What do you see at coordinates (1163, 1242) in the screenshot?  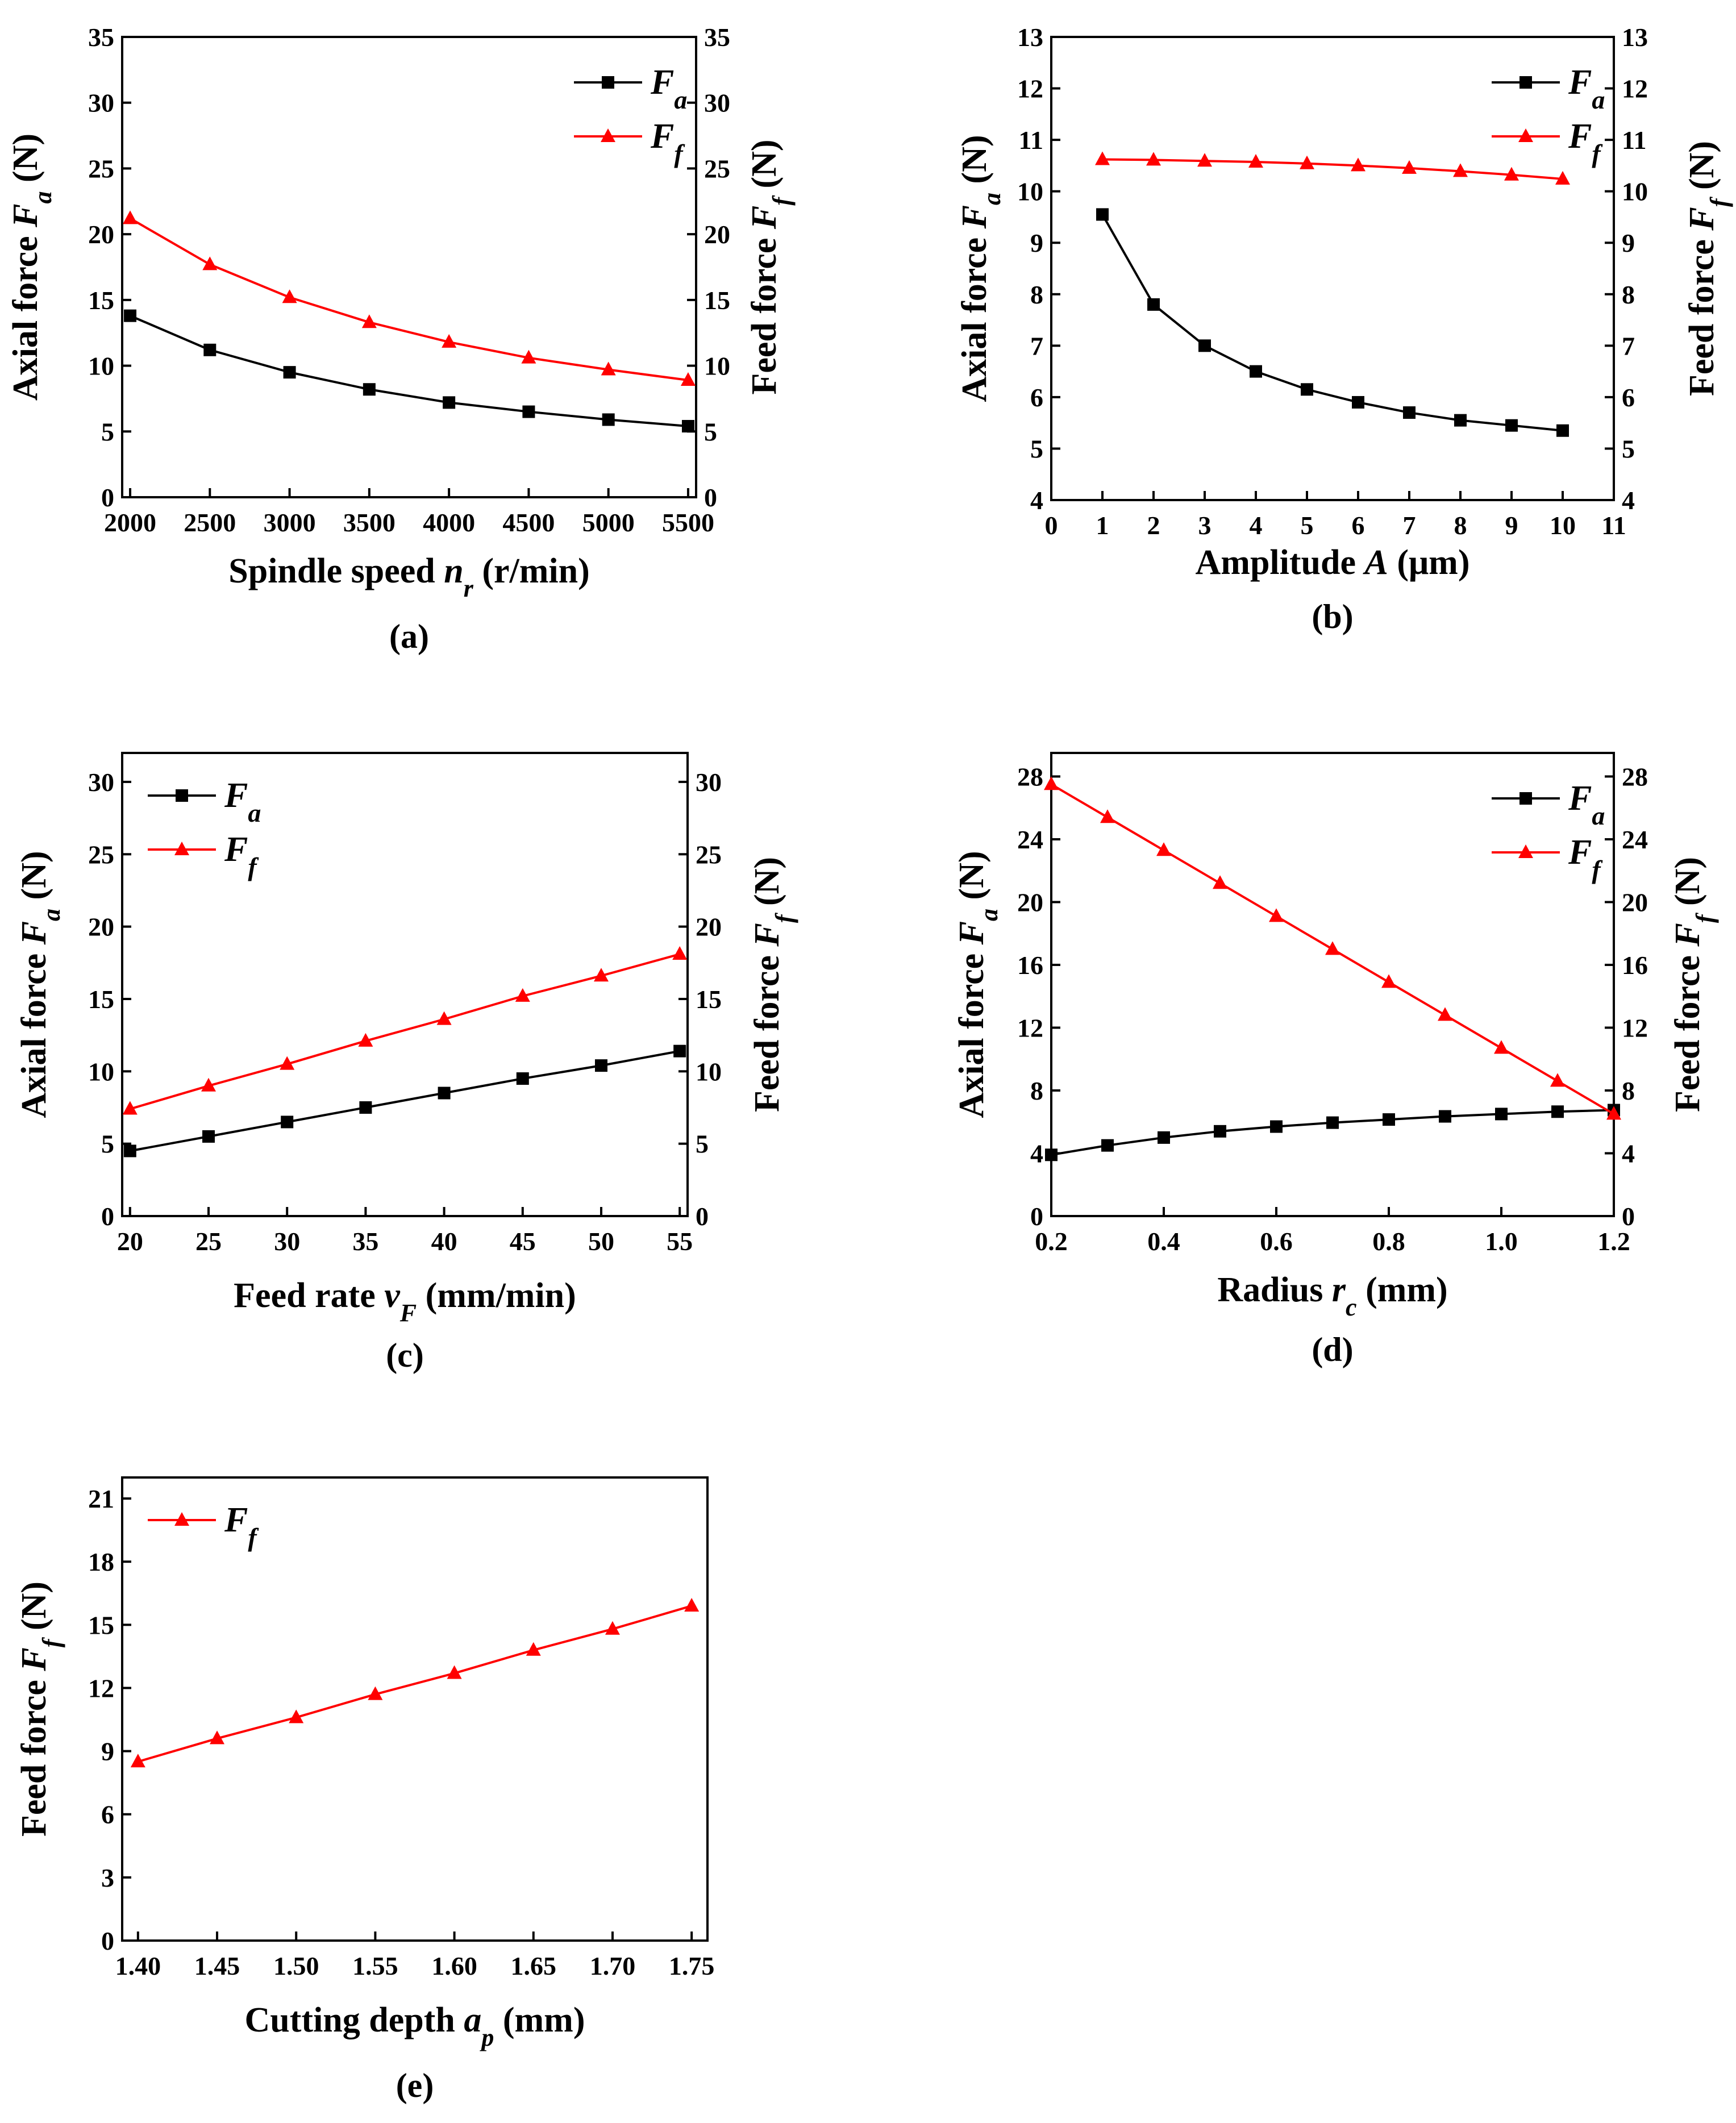 I see `x-tick-label: 0.4` at bounding box center [1163, 1242].